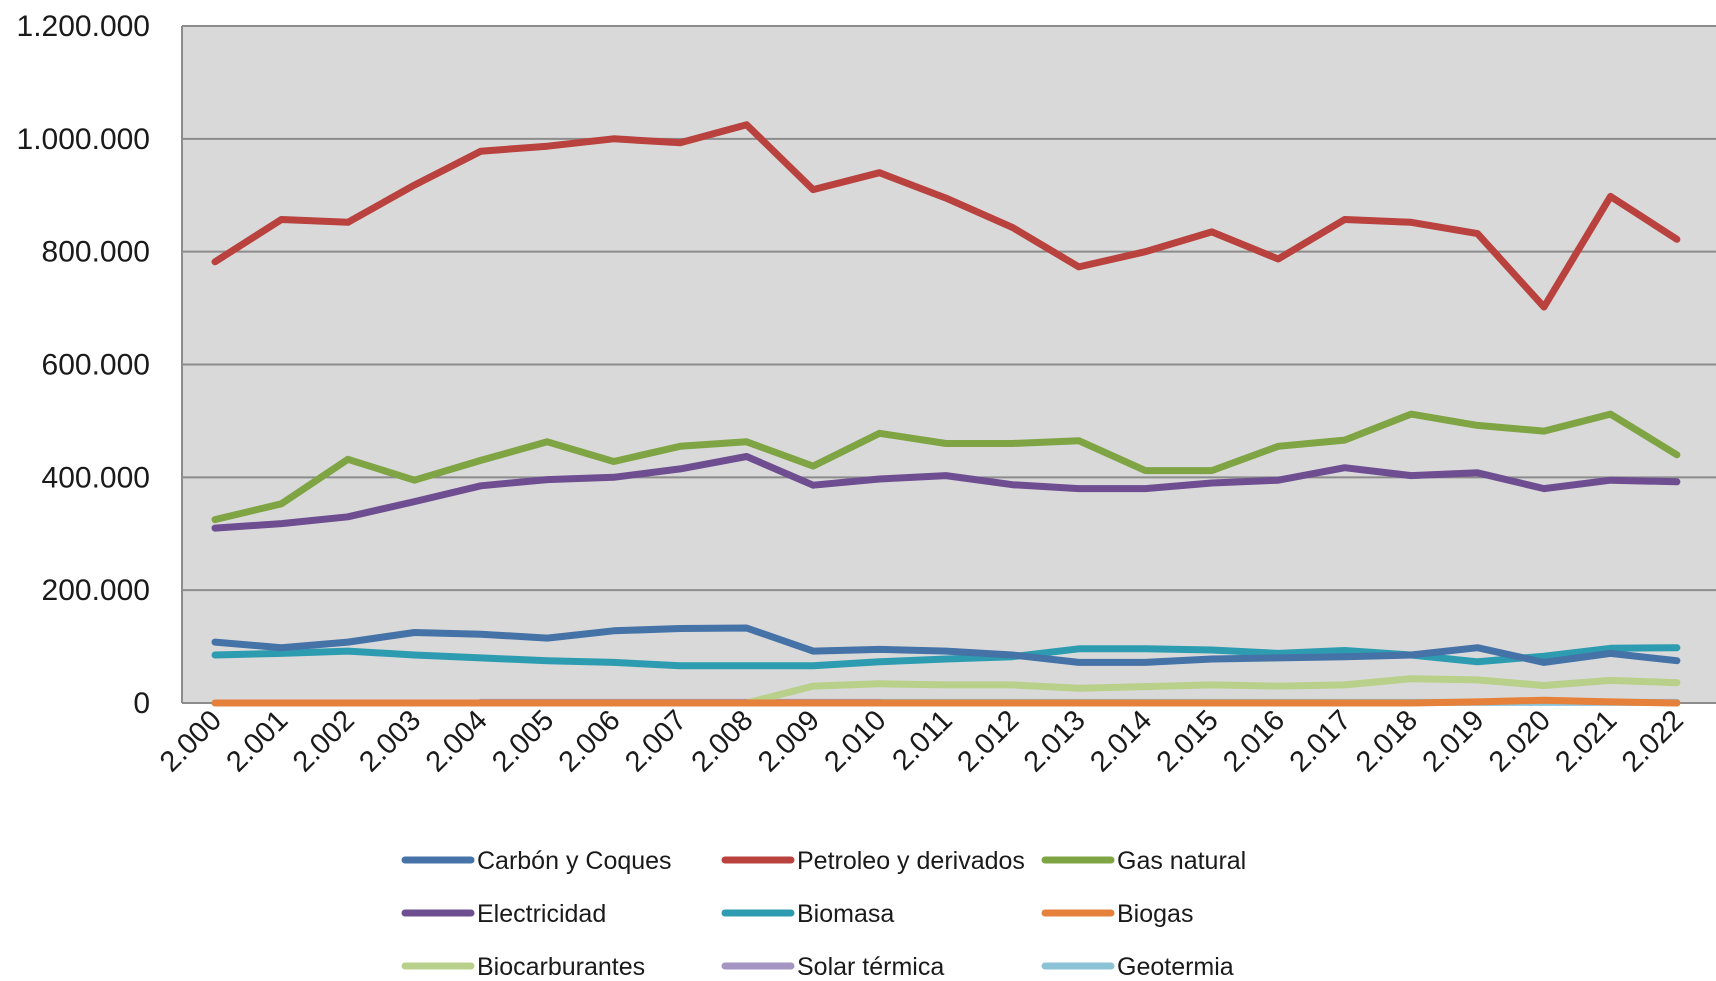 This screenshot has width=1716, height=981. What do you see at coordinates (1586, 741) in the screenshot?
I see `x-tick-label: 2.021` at bounding box center [1586, 741].